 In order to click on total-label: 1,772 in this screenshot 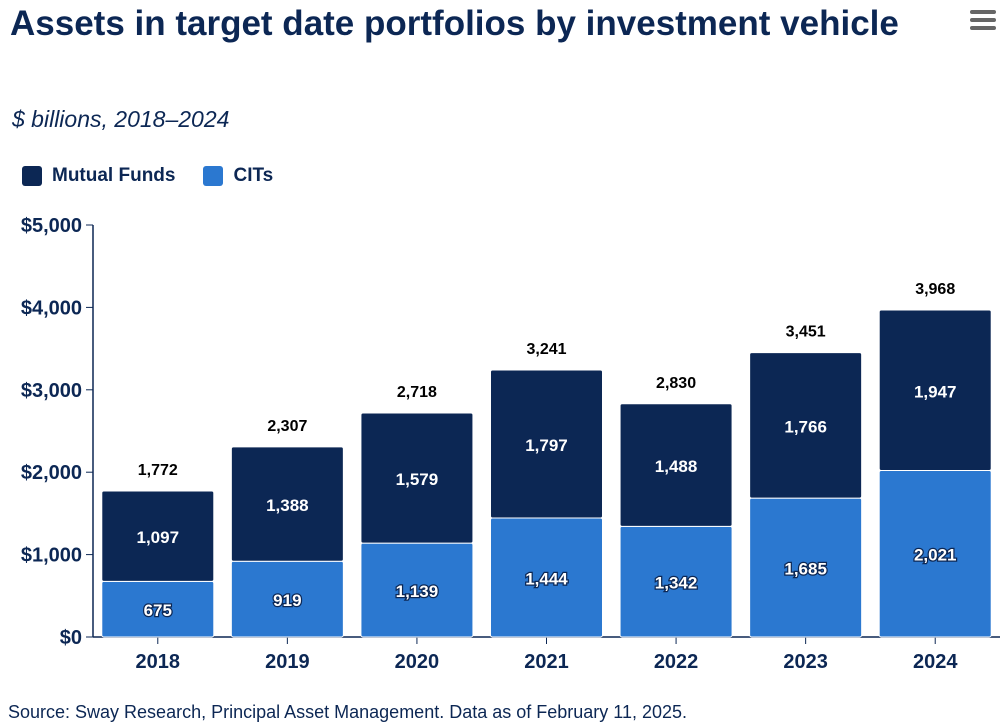, I will do `click(158, 470)`.